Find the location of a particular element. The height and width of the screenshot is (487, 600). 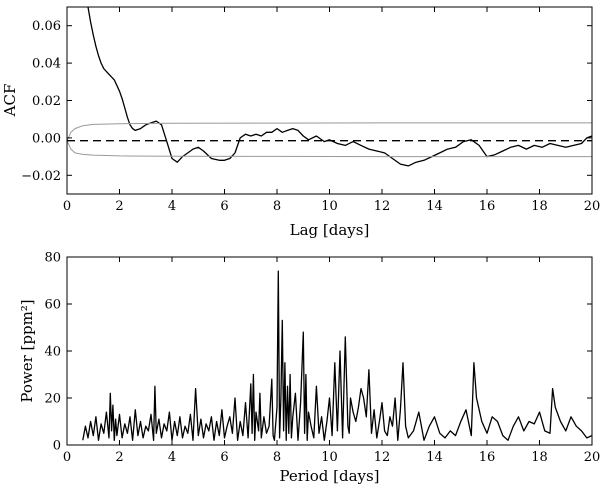

acf-y-tick-label: 0.06 is located at coordinates (46, 26).